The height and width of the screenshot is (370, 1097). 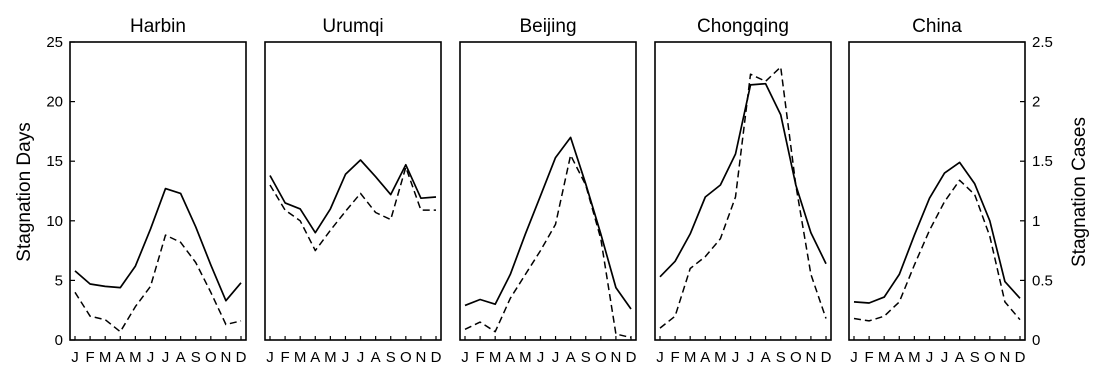 I want to click on y-tick-left-label: 10, so click(x=54, y=221).